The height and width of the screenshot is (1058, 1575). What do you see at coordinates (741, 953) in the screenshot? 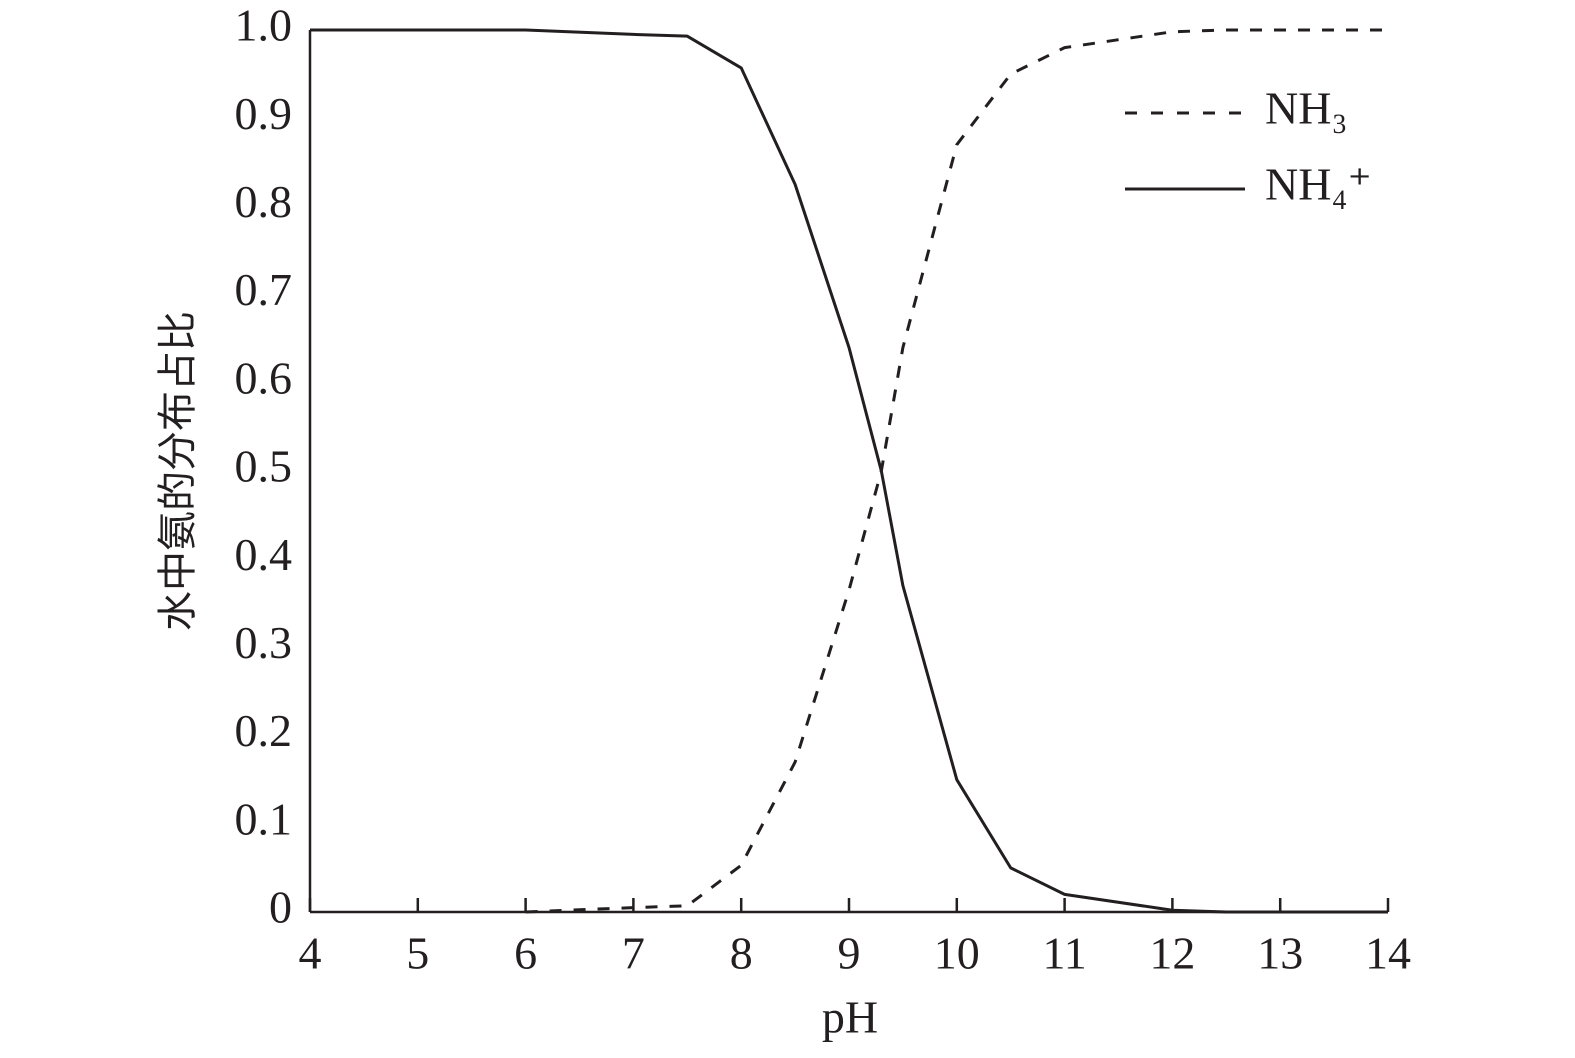
I see `x-tick-label: 8` at bounding box center [741, 953].